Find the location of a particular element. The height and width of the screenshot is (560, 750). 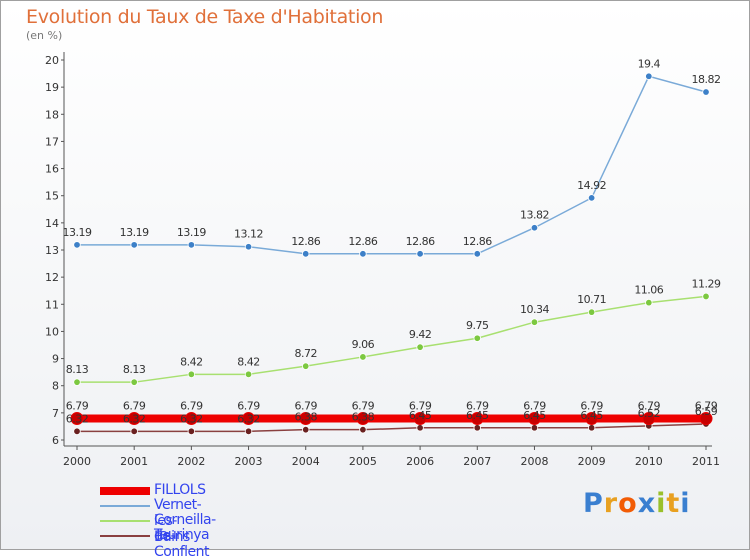

legend-label: FILLOLS is located at coordinates (180, 490).